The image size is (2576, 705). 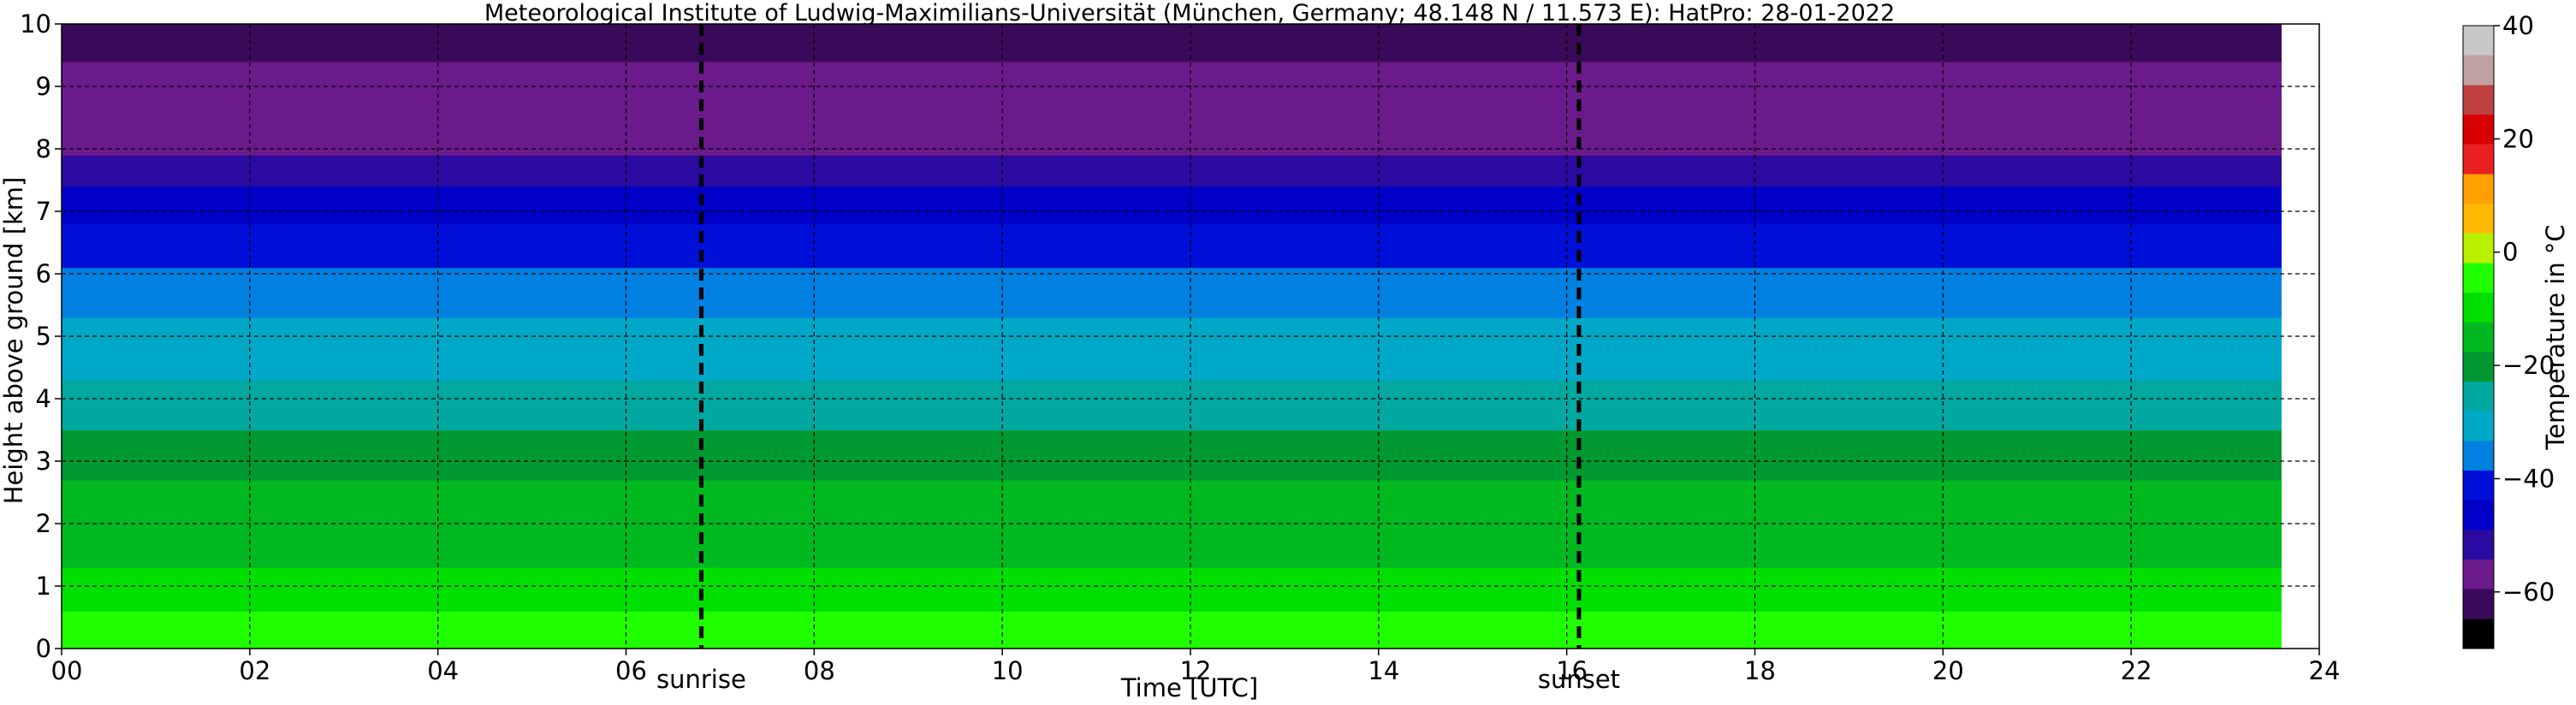 What do you see at coordinates (1196, 667) in the screenshot?
I see `x-axis-ticks: 00 02 04 06 08 10 12 14 16 18 20 22 24` at bounding box center [1196, 667].